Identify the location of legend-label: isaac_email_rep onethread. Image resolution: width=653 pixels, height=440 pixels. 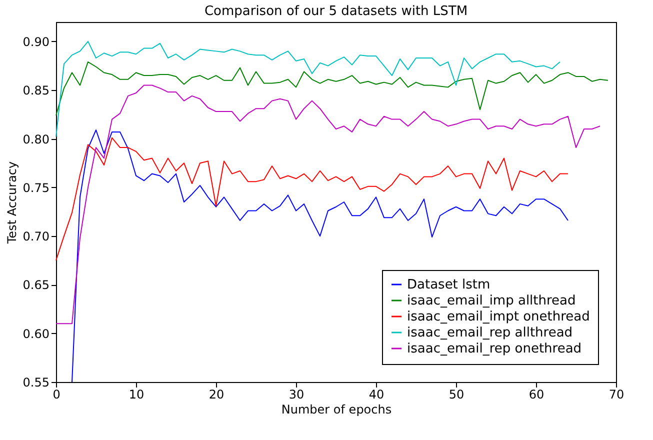
(494, 349).